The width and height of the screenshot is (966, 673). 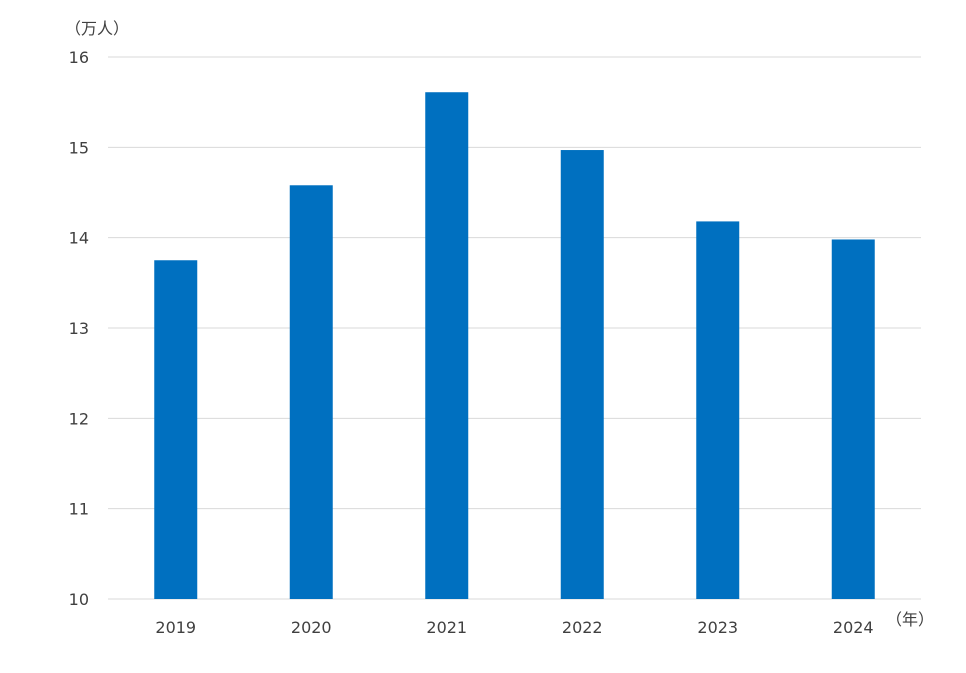 What do you see at coordinates (717, 627) in the screenshot?
I see `x-tick-label: 2023` at bounding box center [717, 627].